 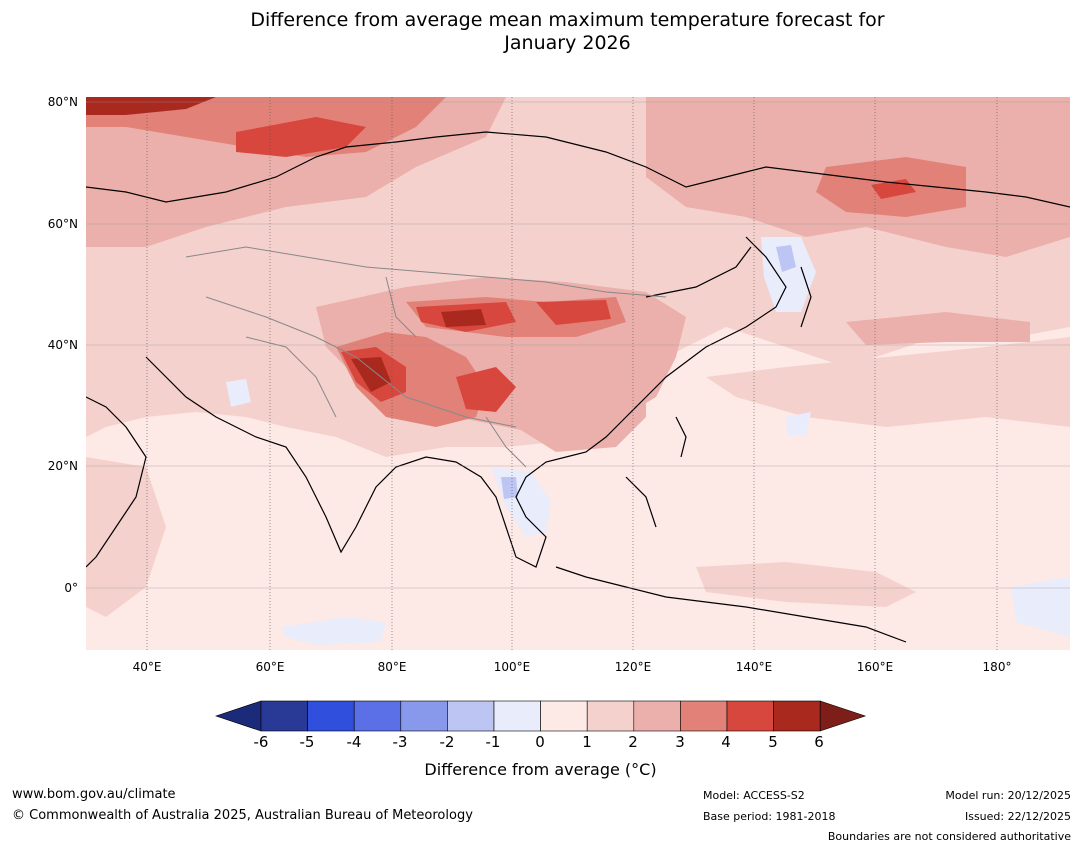 I want to click on lon-label-100e: 100°E, so click(x=512, y=667).